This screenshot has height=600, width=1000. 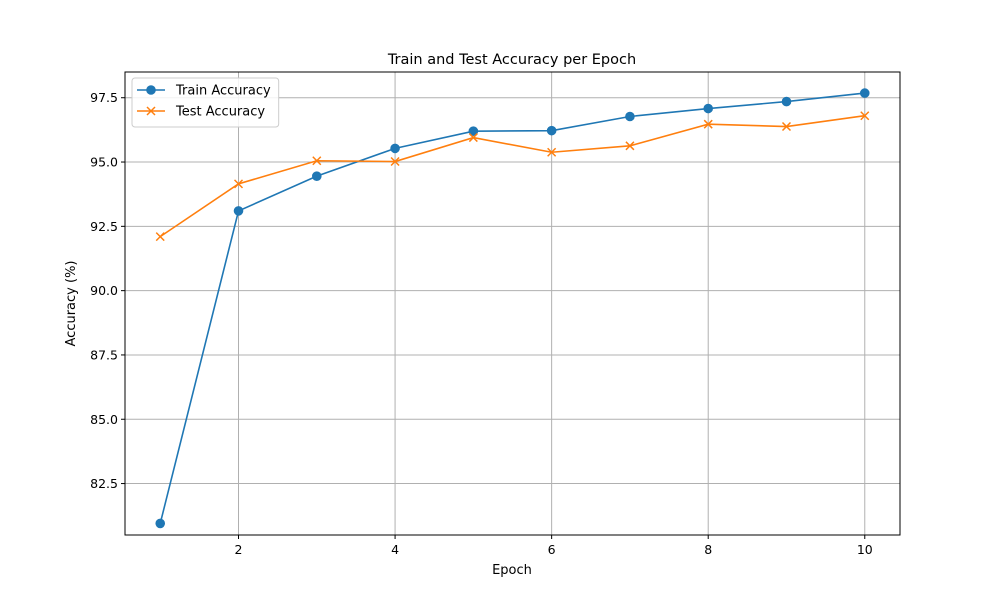 What do you see at coordinates (104, 226) in the screenshot?
I see `y-tick-label: 92.5` at bounding box center [104, 226].